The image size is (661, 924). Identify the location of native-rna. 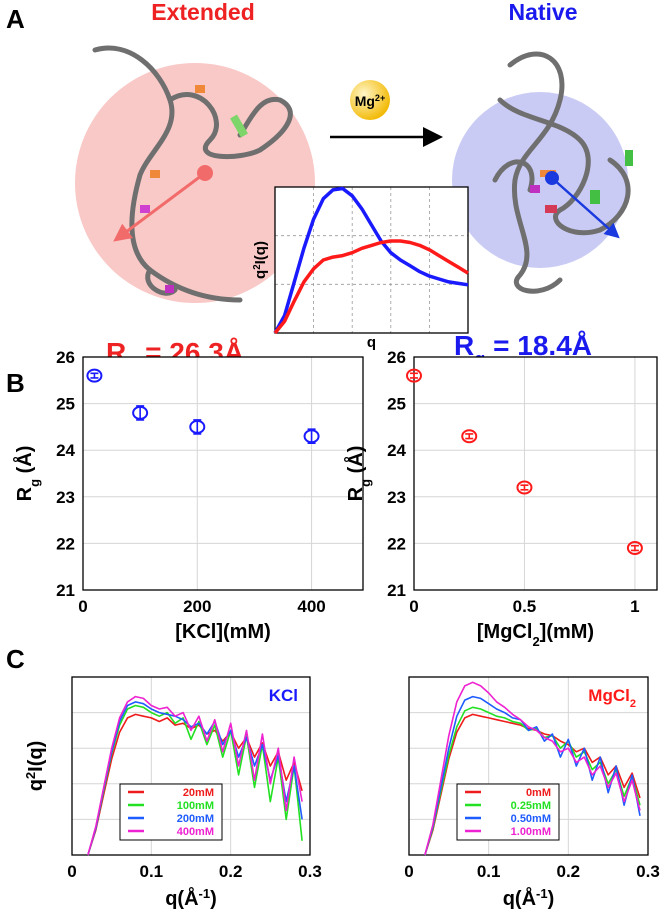
(561, 172).